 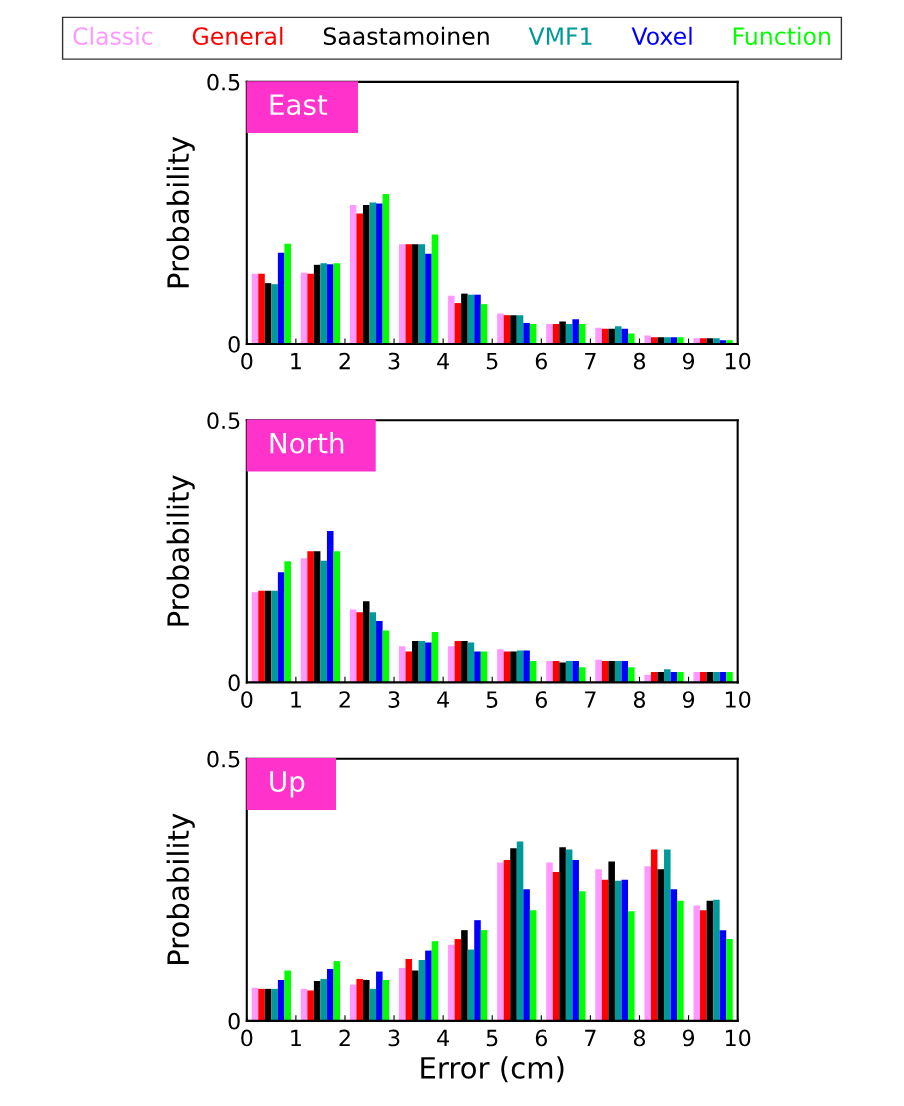 I want to click on chart-title: Up, so click(x=287, y=784).